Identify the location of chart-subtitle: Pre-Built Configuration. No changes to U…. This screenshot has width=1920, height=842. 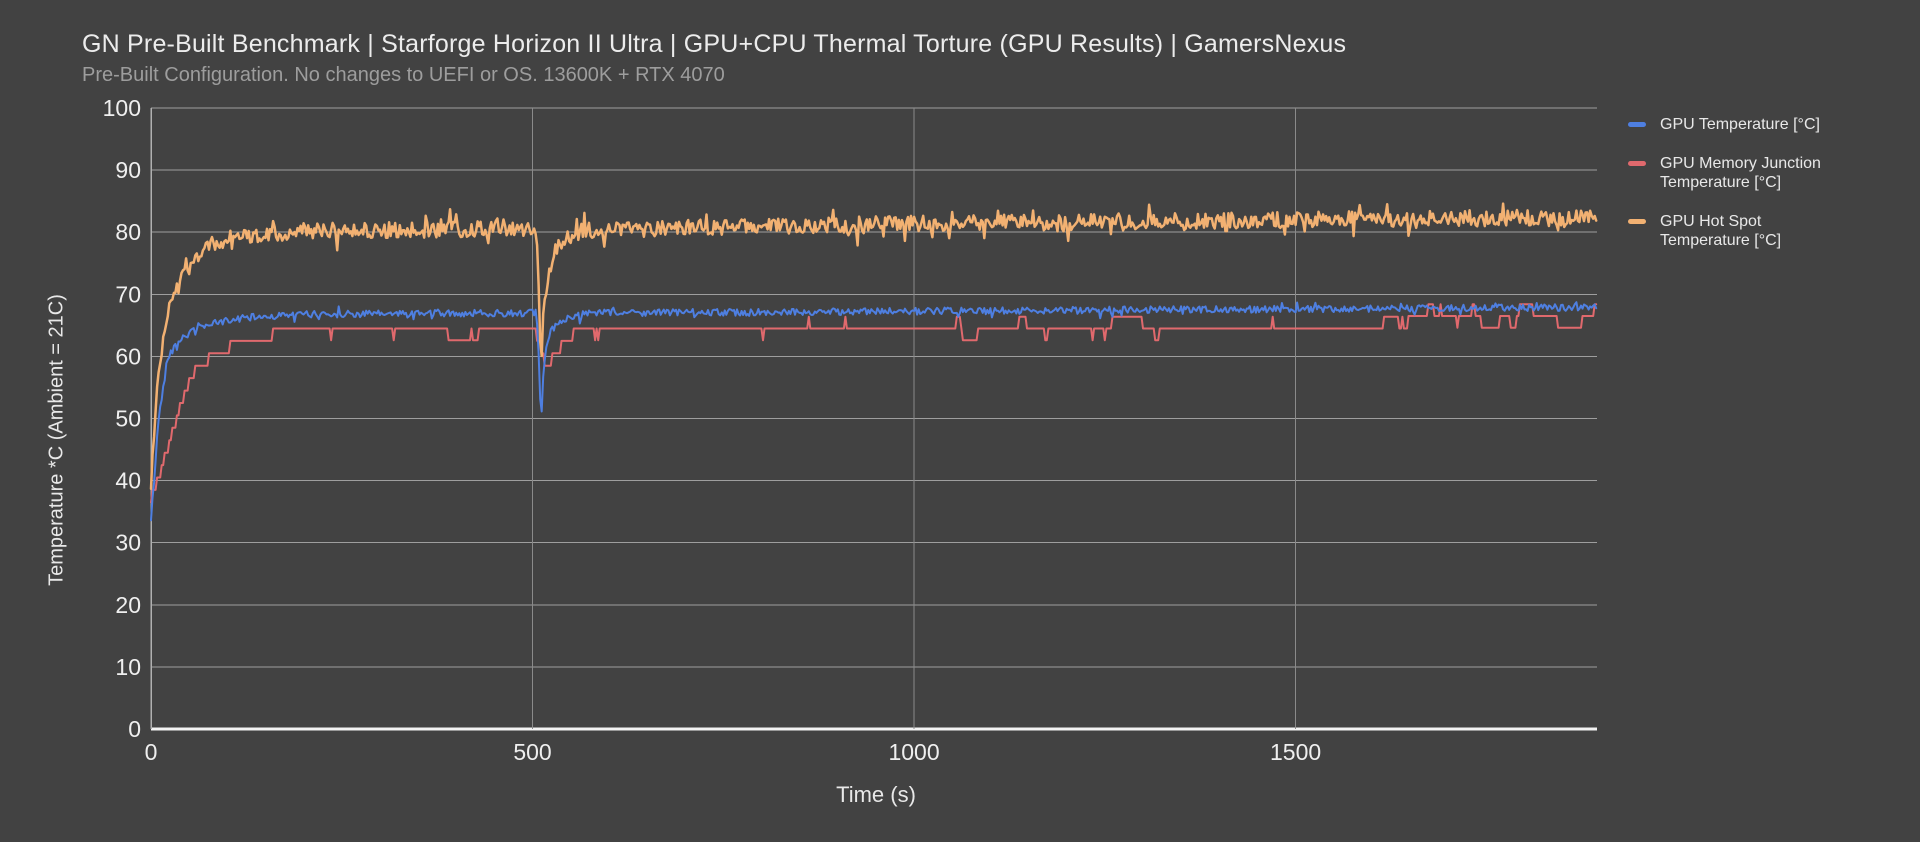
(403, 75).